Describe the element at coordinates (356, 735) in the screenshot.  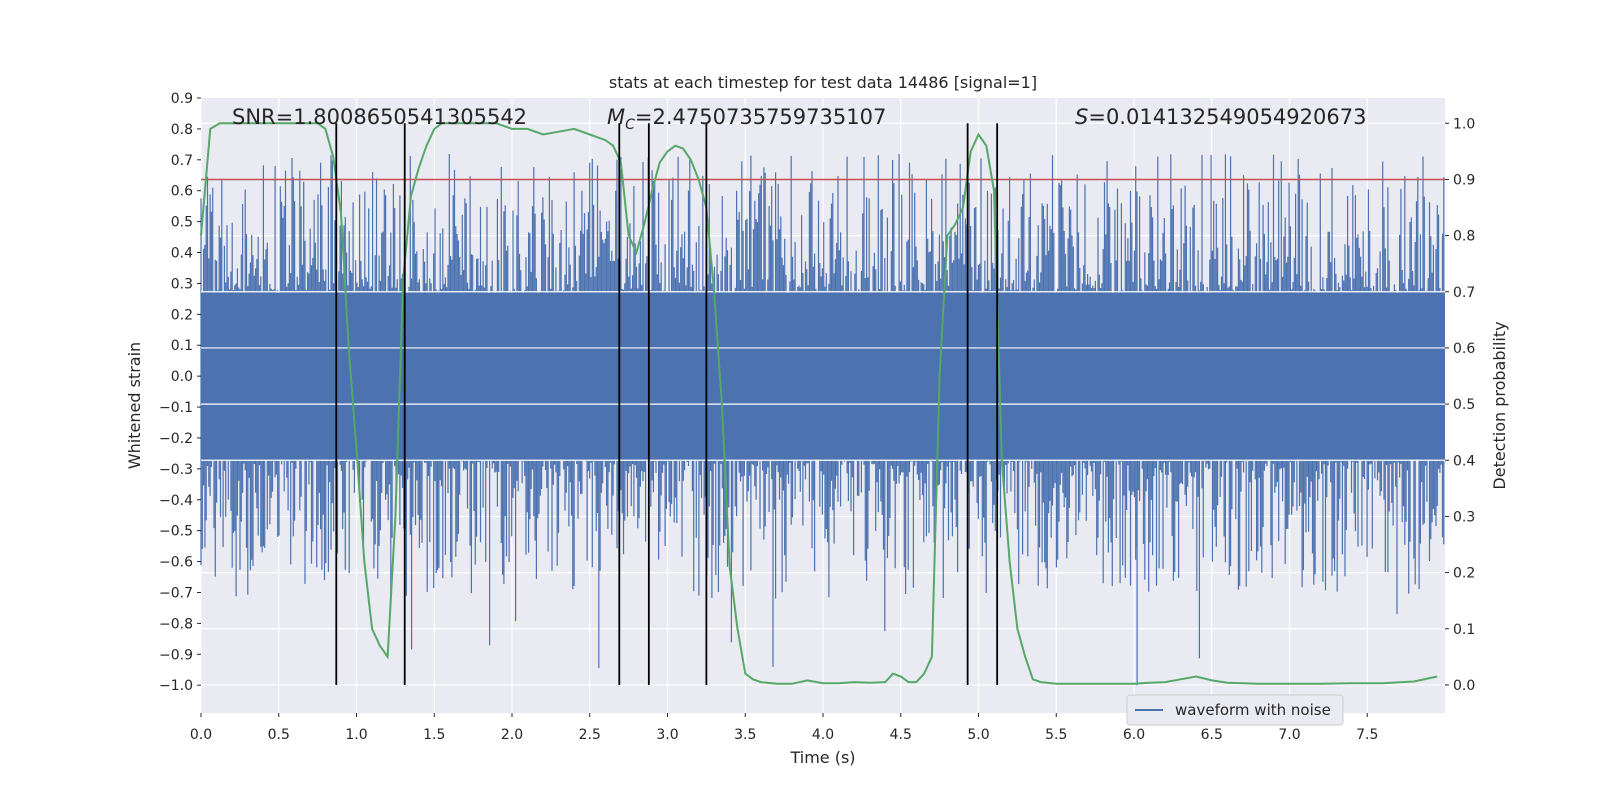
I see `x-tick-label: 1.0` at that location.